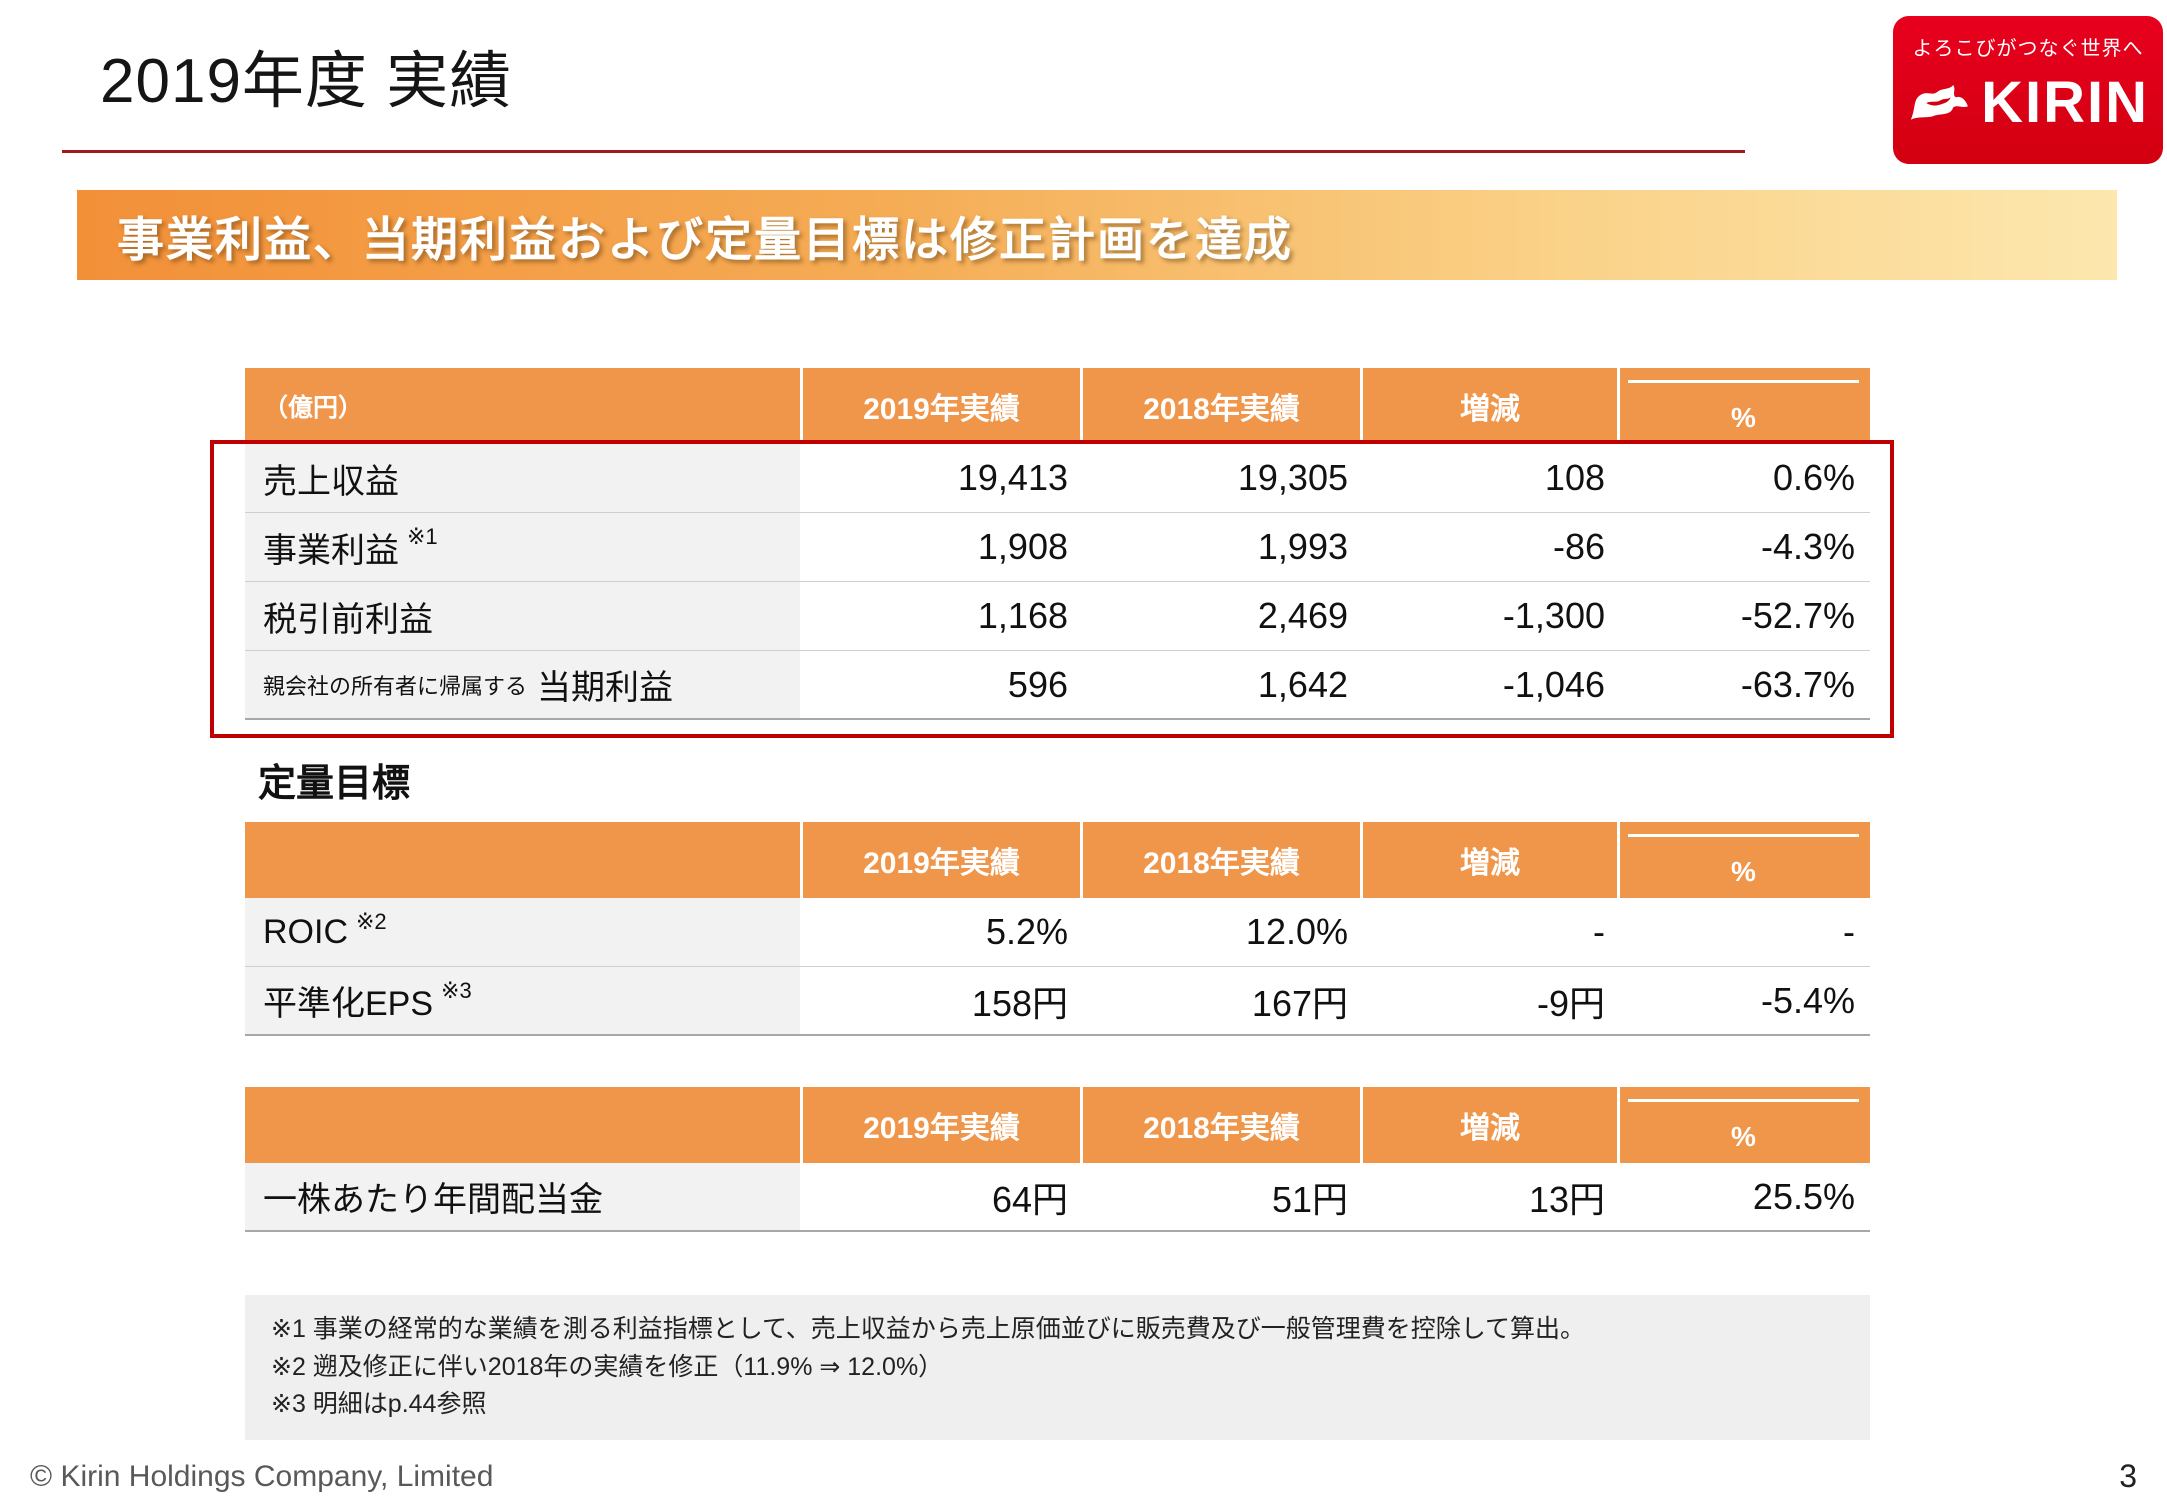  I want to click on kirin-horse-icon, so click(1939, 102).